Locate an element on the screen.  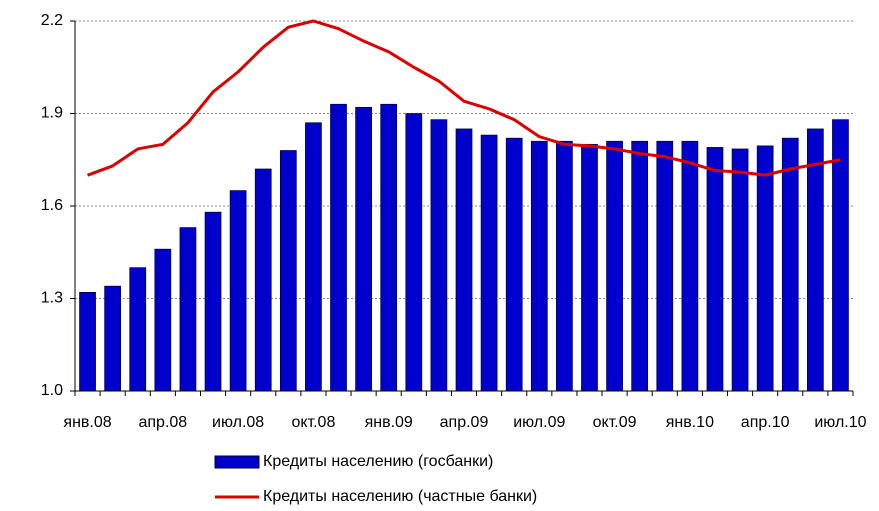
x-tick-label: апр.08 is located at coordinates (162, 422).